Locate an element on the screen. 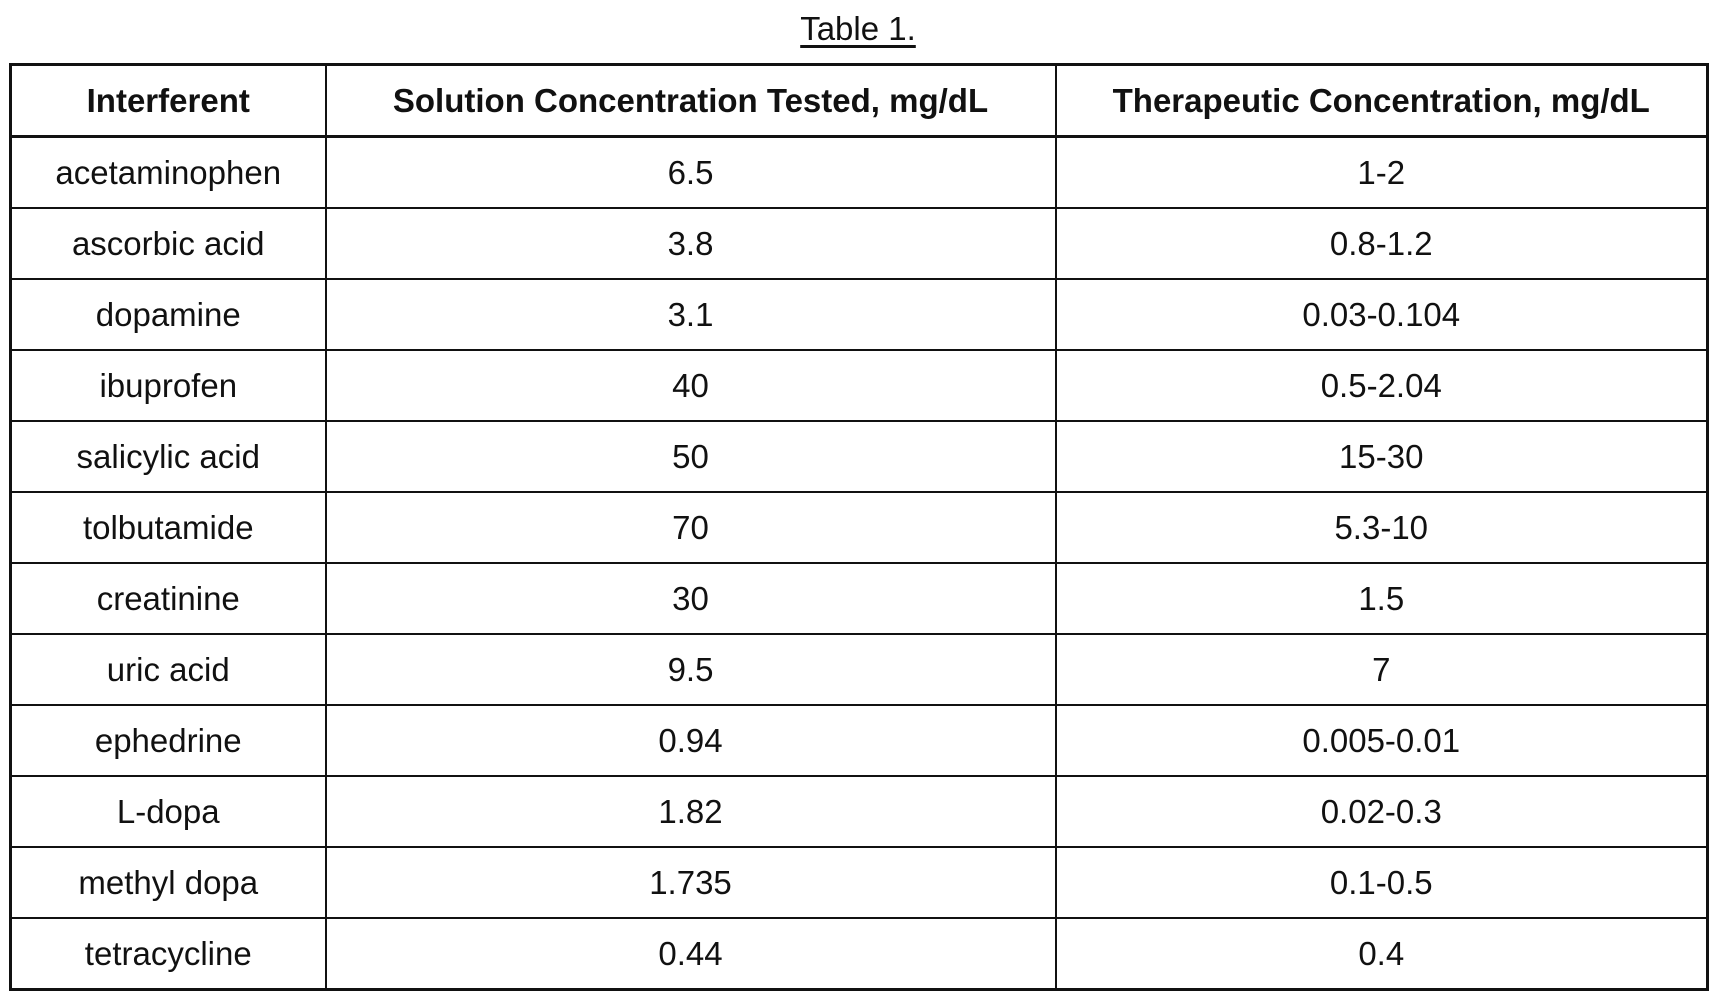  therapeutic-concentration-cell: 7 is located at coordinates (1382, 669).